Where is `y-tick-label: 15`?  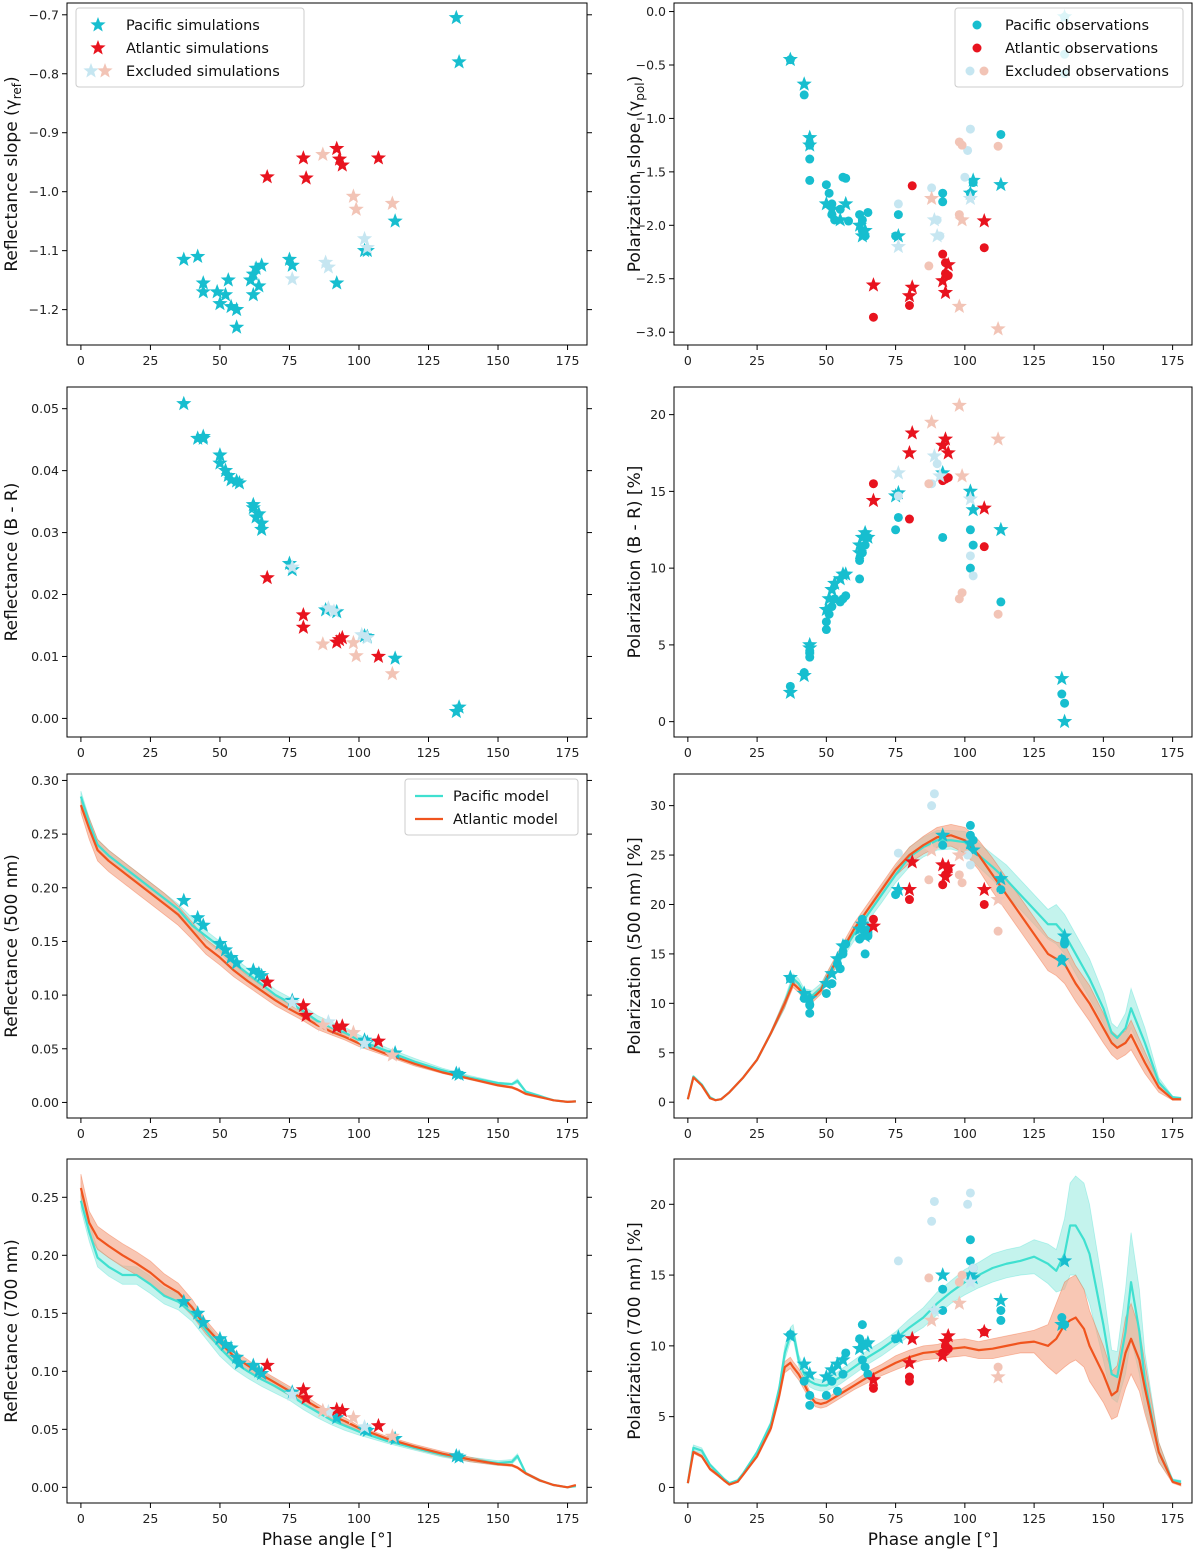 y-tick-label: 15 is located at coordinates (658, 491).